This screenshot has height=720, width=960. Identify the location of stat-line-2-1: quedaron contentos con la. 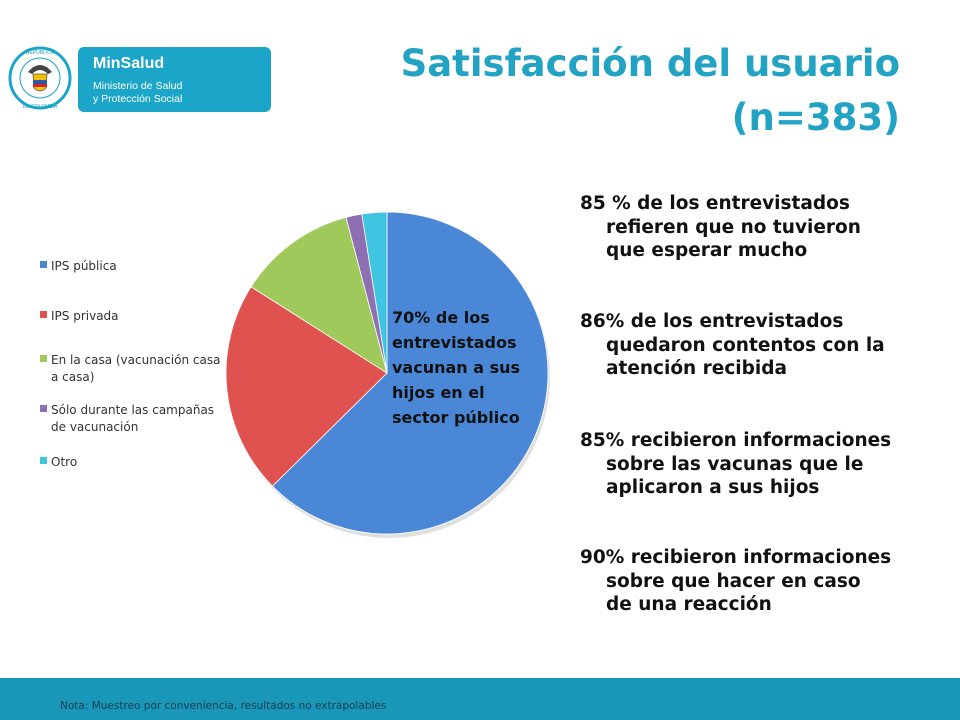
(745, 345).